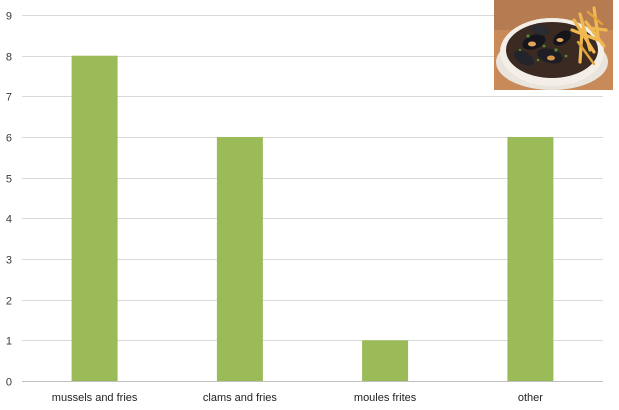 The height and width of the screenshot is (410, 619). What do you see at coordinates (385, 360) in the screenshot?
I see `bar-moules-frites` at bounding box center [385, 360].